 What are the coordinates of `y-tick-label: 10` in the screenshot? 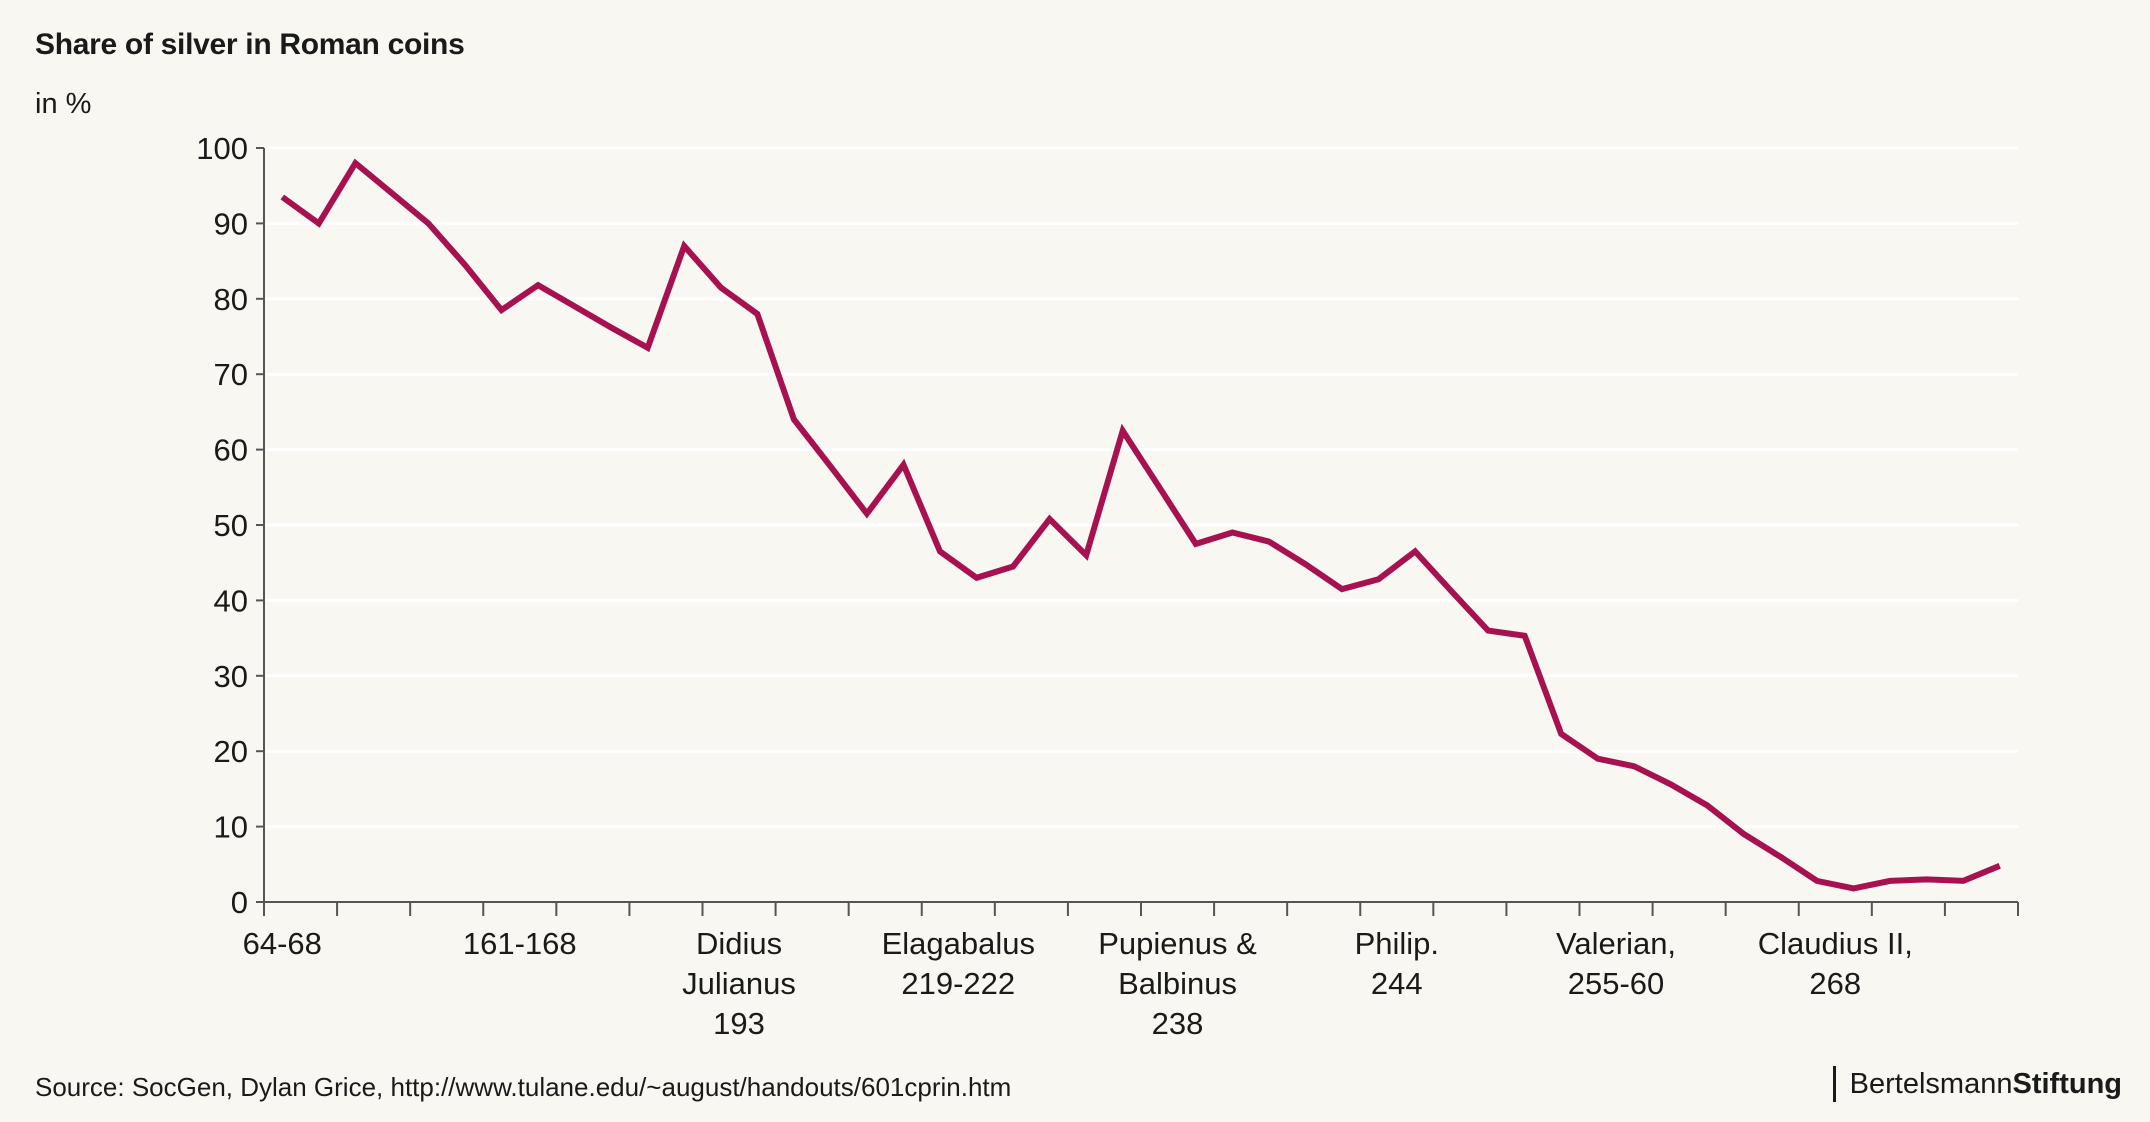 It's located at (231, 827).